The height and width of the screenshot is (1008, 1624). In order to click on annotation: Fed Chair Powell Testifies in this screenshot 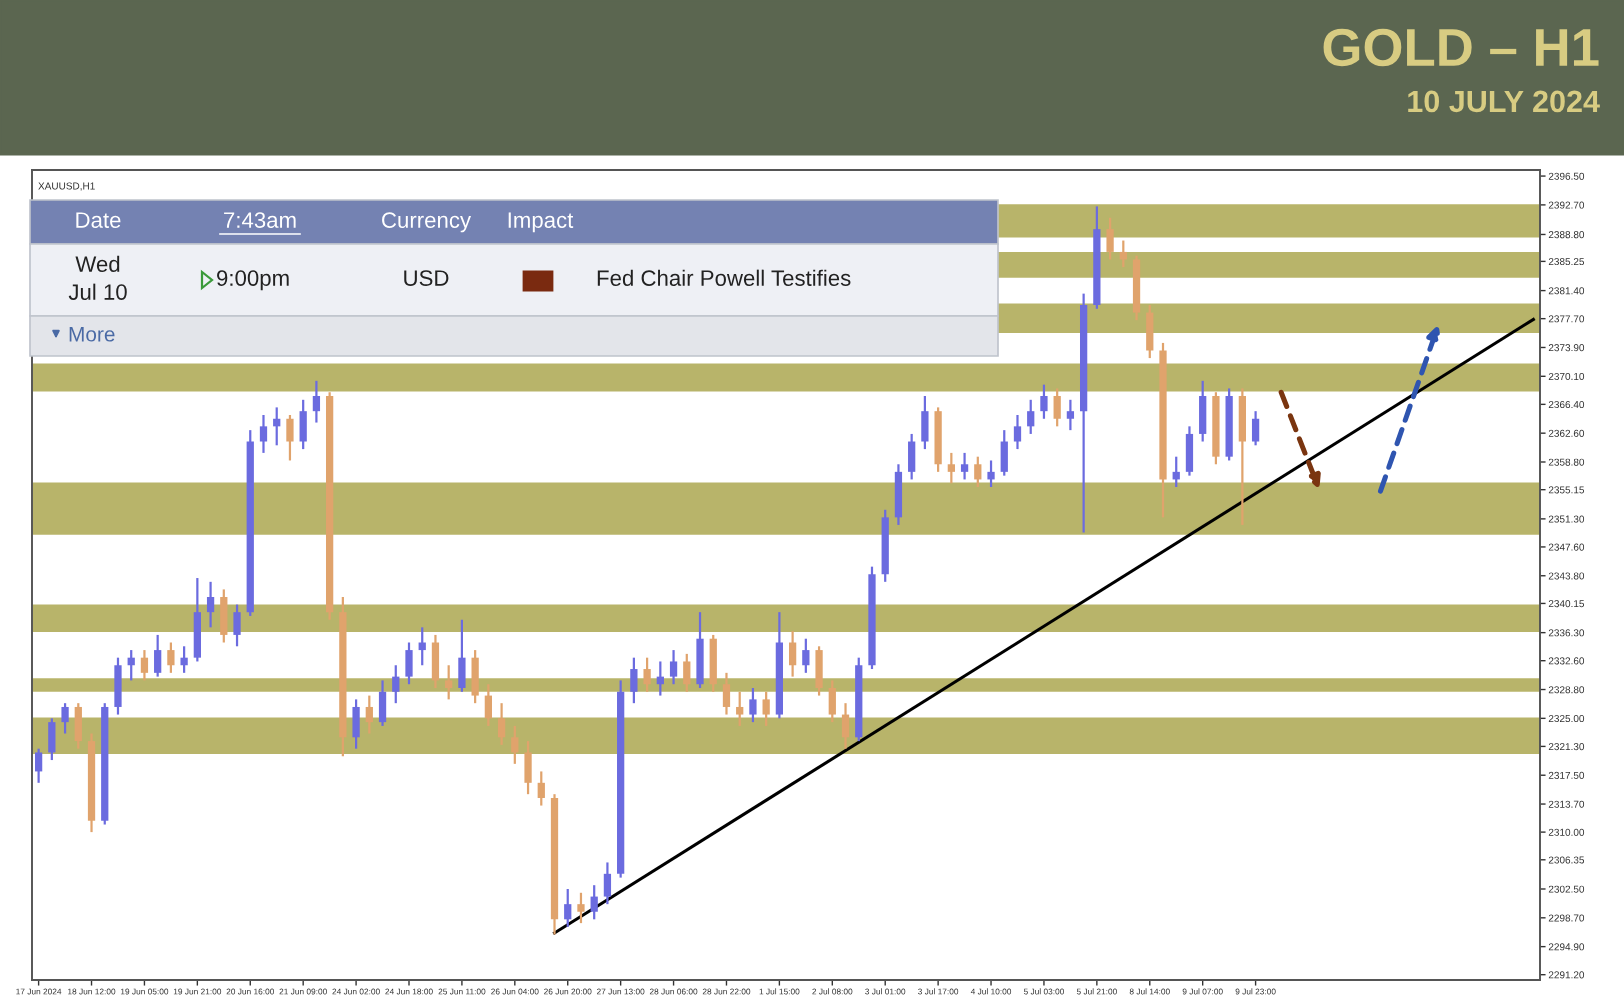, I will do `click(724, 277)`.